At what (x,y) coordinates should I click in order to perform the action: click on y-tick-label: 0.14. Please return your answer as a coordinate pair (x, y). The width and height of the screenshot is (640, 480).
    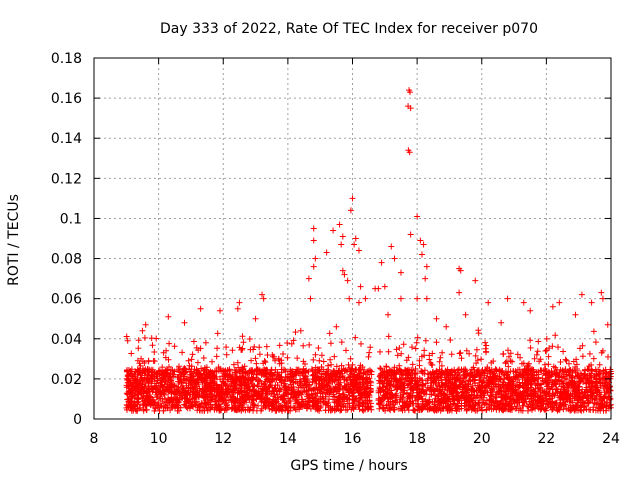
    Looking at the image, I should click on (66, 139).